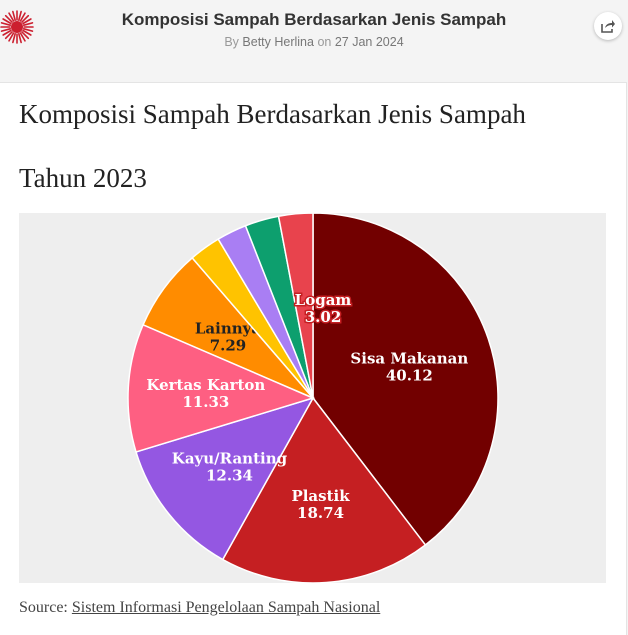  I want to click on pie-slice-kayu-ranting, so click(225, 478).